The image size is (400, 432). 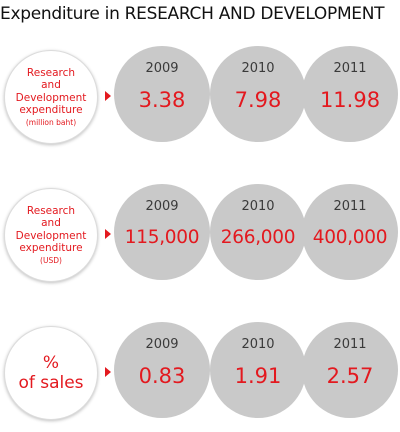 What do you see at coordinates (258, 376) in the screenshot?
I see `value-label: 1.91` at bounding box center [258, 376].